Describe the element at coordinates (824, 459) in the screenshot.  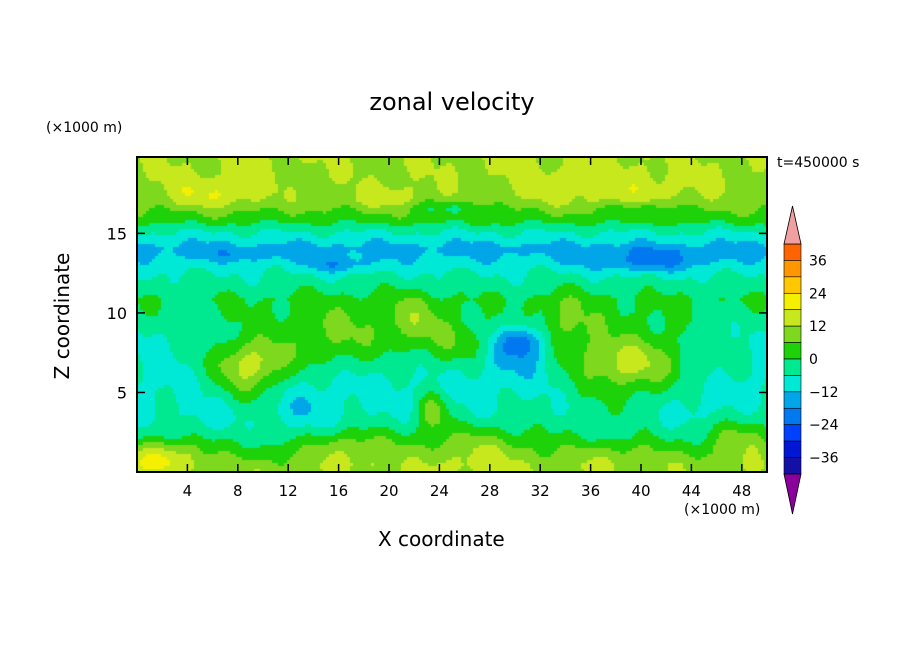
I see `colorbar-tick-label: −36` at that location.